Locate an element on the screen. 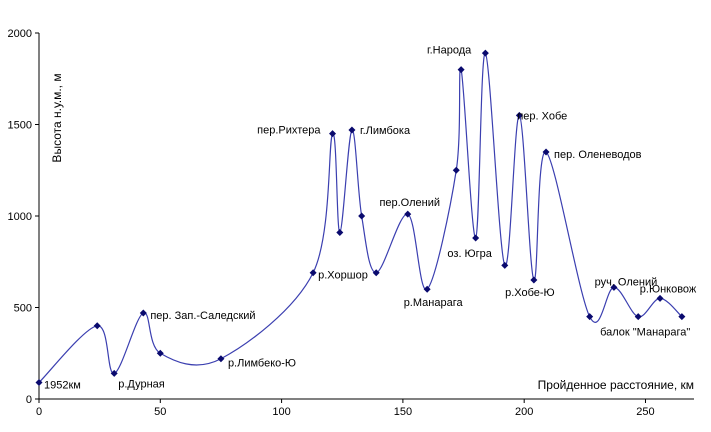 The height and width of the screenshot is (432, 711). y-tick-label: 2000 is located at coordinates (20, 34).